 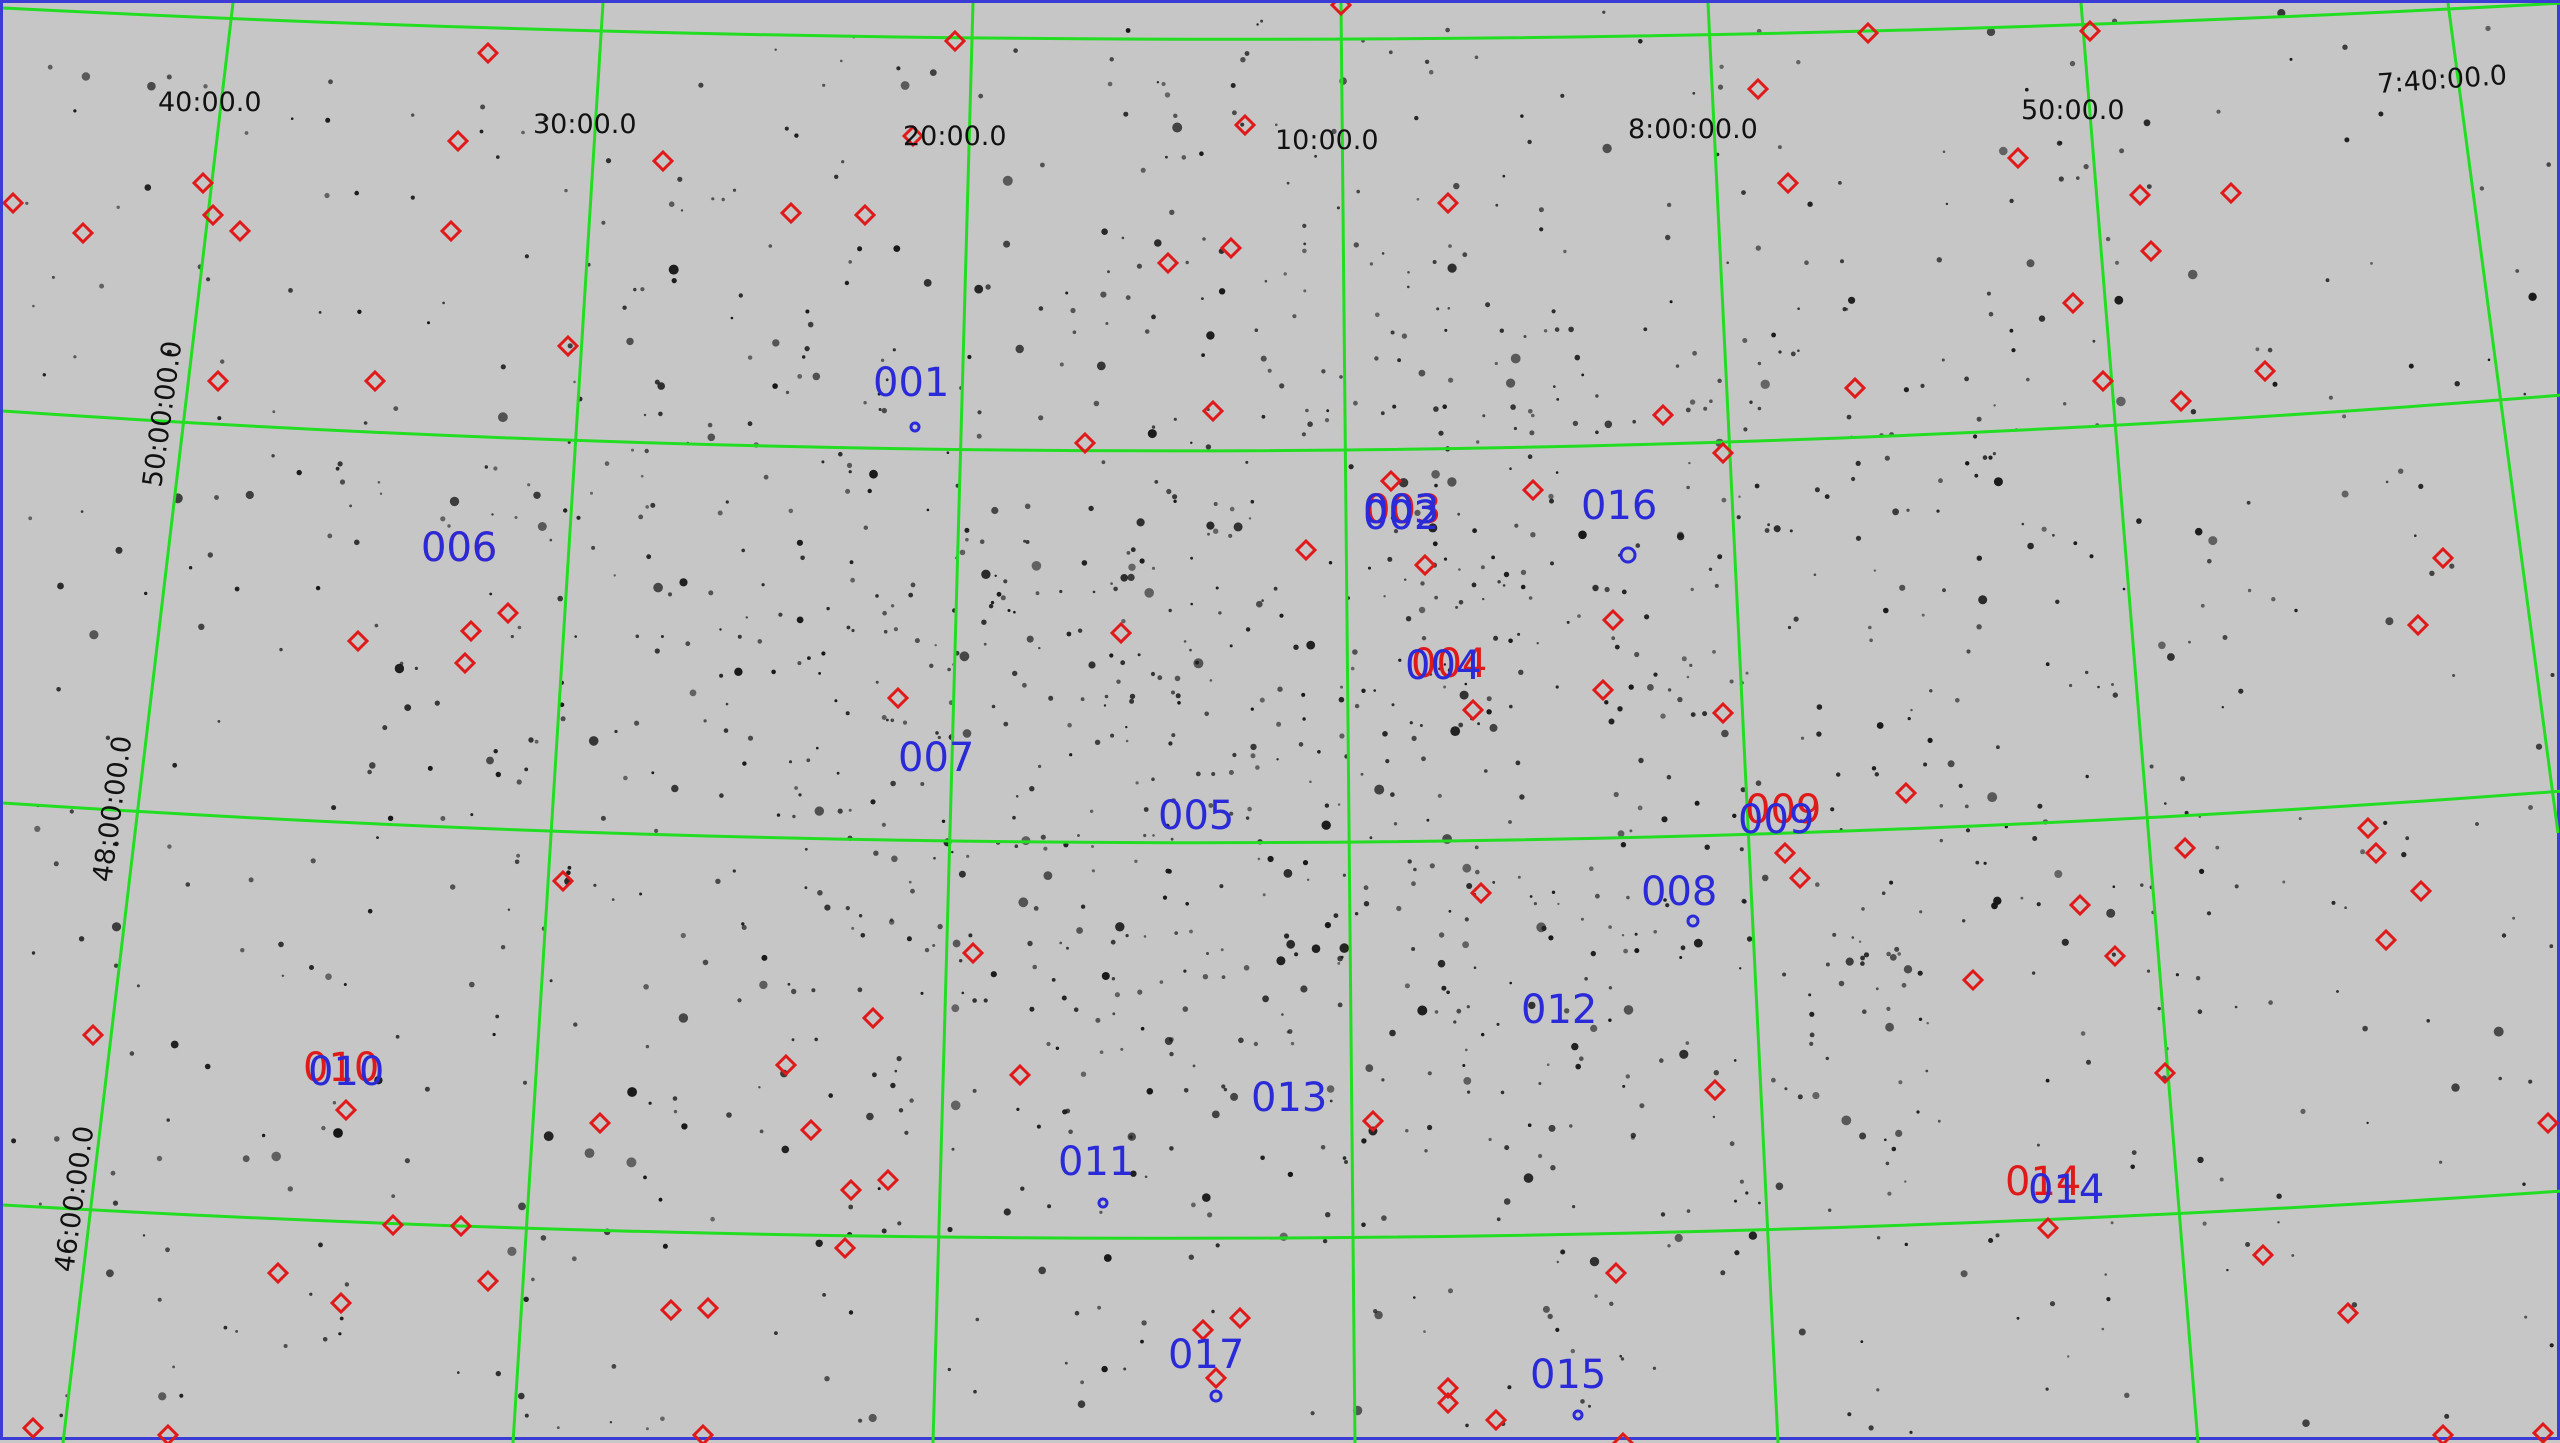 What do you see at coordinates (1216, 1396) in the screenshot?
I see `detection-marker` at bounding box center [1216, 1396].